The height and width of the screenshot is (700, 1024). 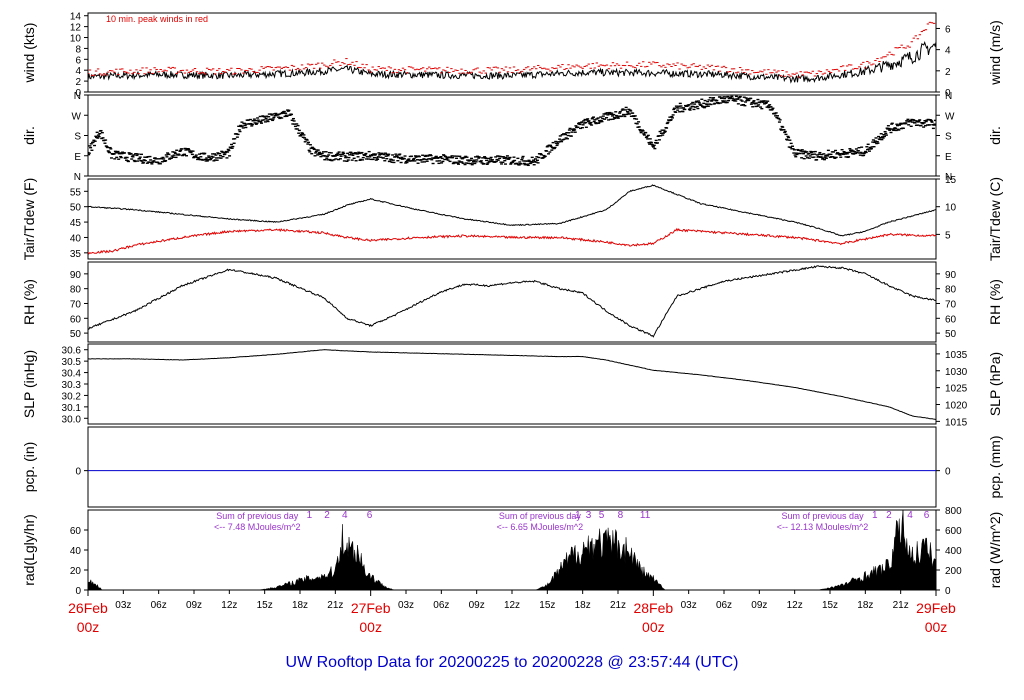 What do you see at coordinates (512, 241) in the screenshot?
I see `tdew-line` at bounding box center [512, 241].